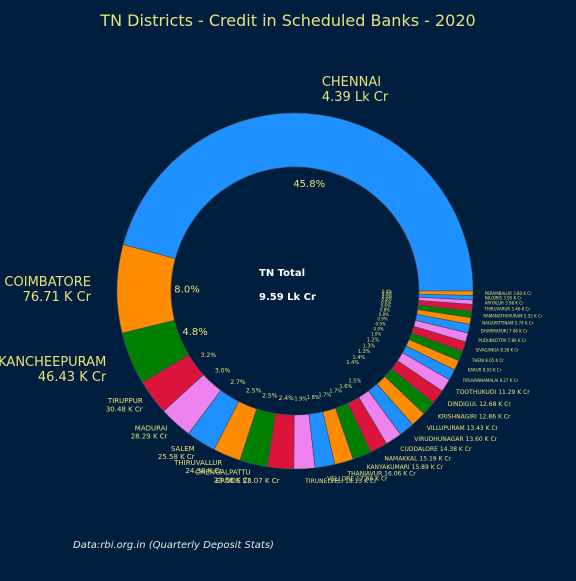 The height and width of the screenshot is (581, 576). What do you see at coordinates (352, 363) in the screenshot?
I see `pct-label-virudhunagar: 1.4%` at bounding box center [352, 363].